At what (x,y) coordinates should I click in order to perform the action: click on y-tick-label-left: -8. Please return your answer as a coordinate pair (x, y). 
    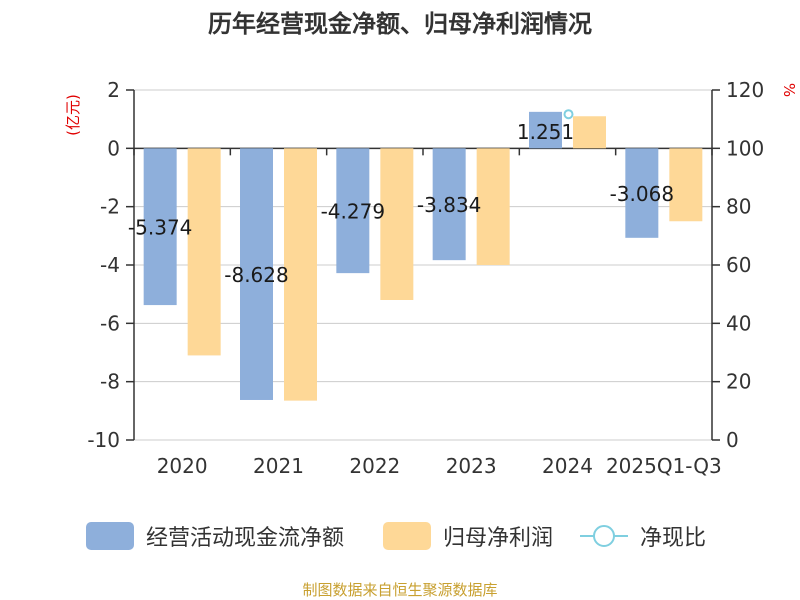
    Looking at the image, I should click on (110, 382).